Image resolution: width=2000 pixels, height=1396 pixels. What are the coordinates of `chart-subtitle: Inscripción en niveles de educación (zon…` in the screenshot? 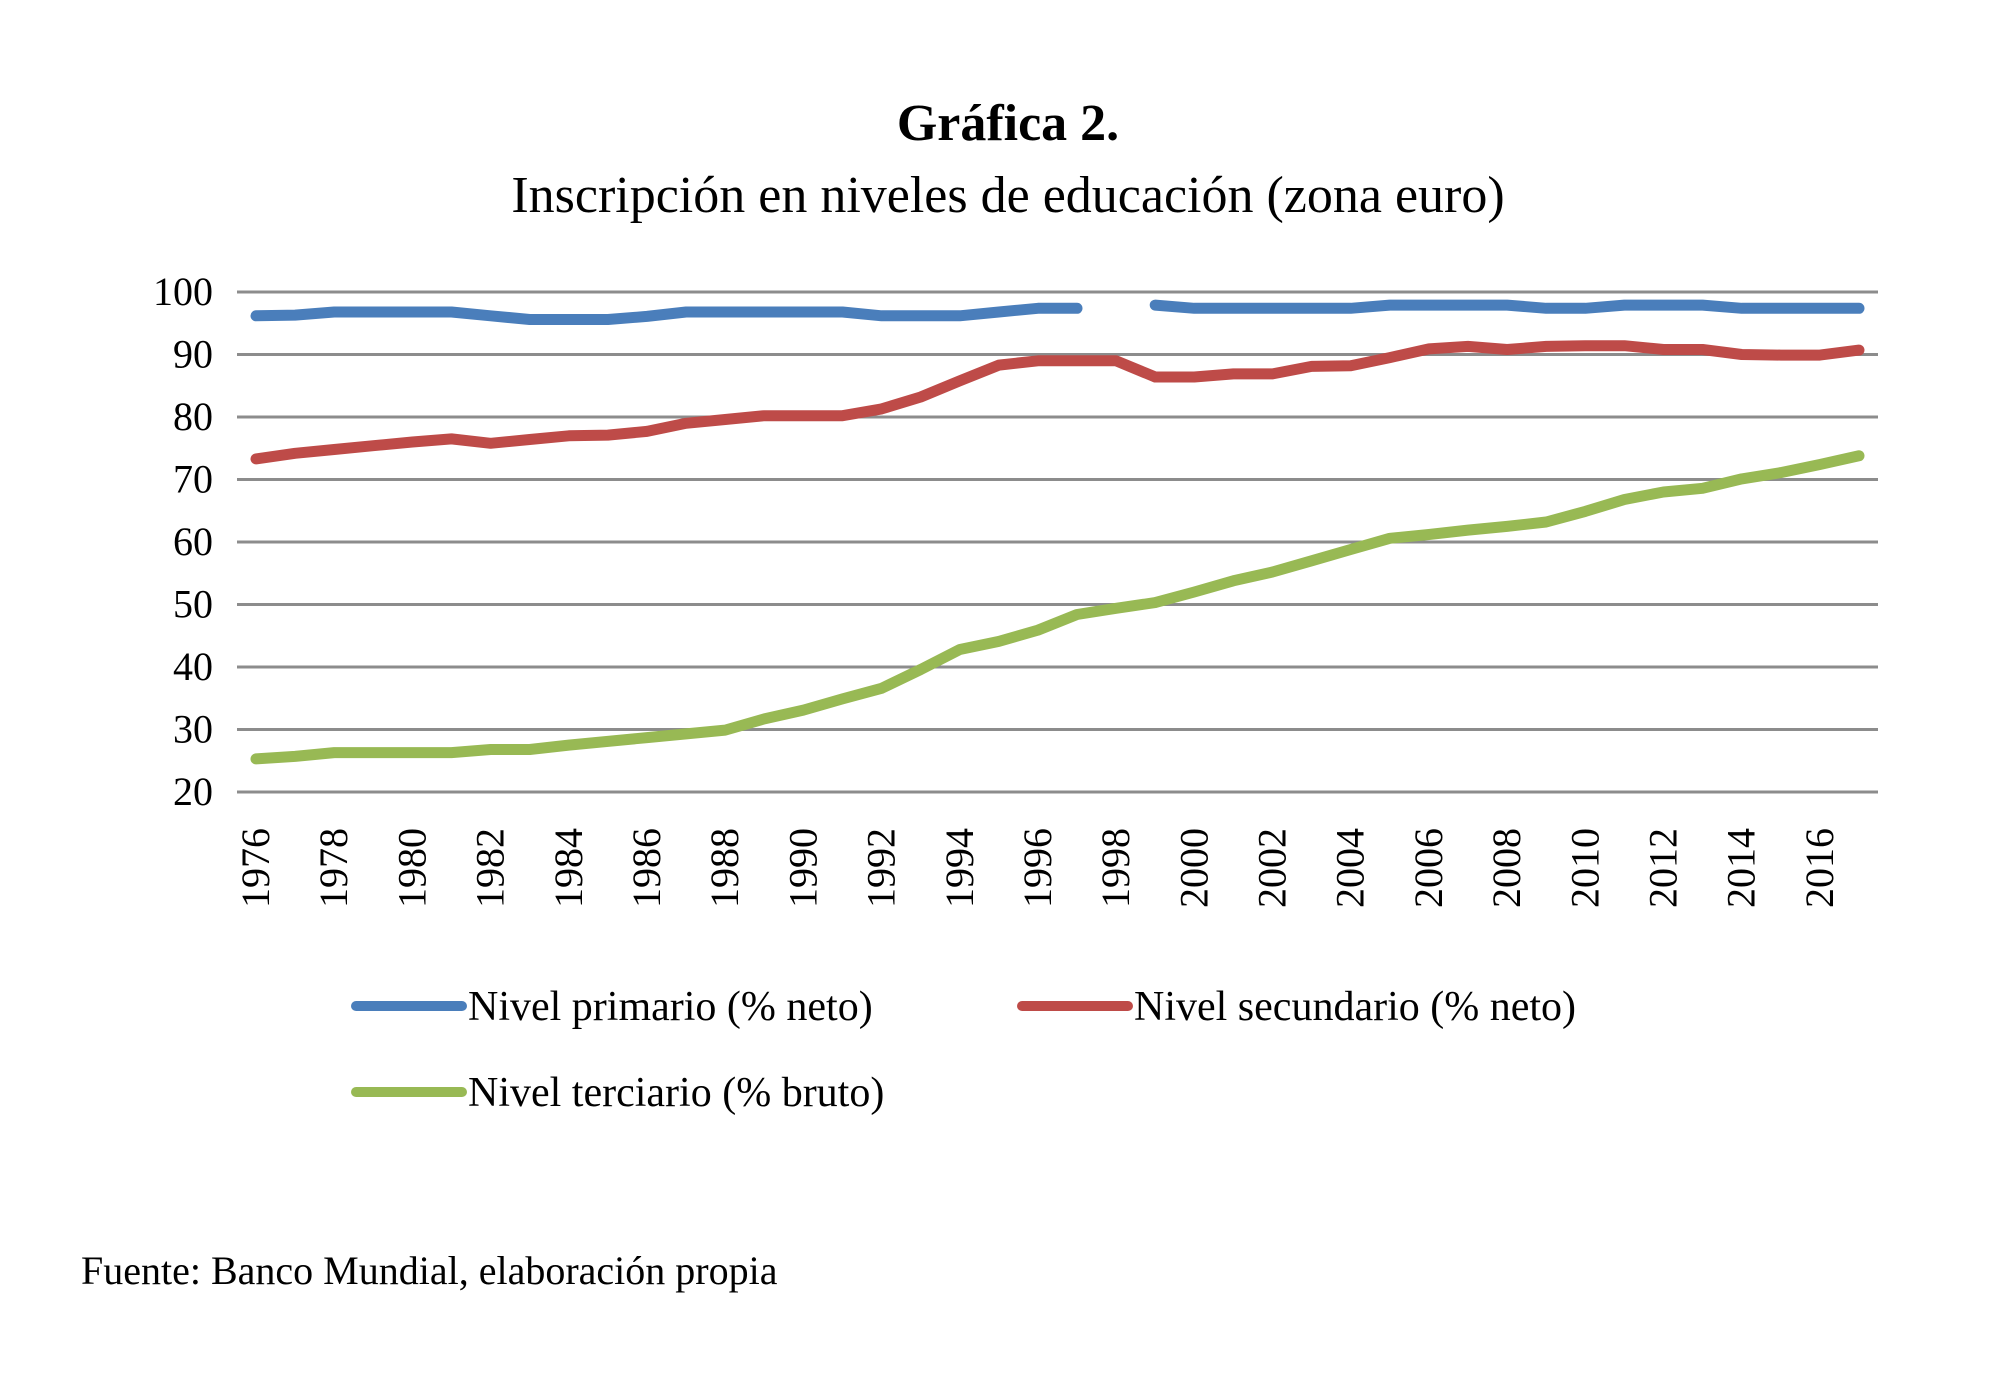 It's located at (1007, 195).